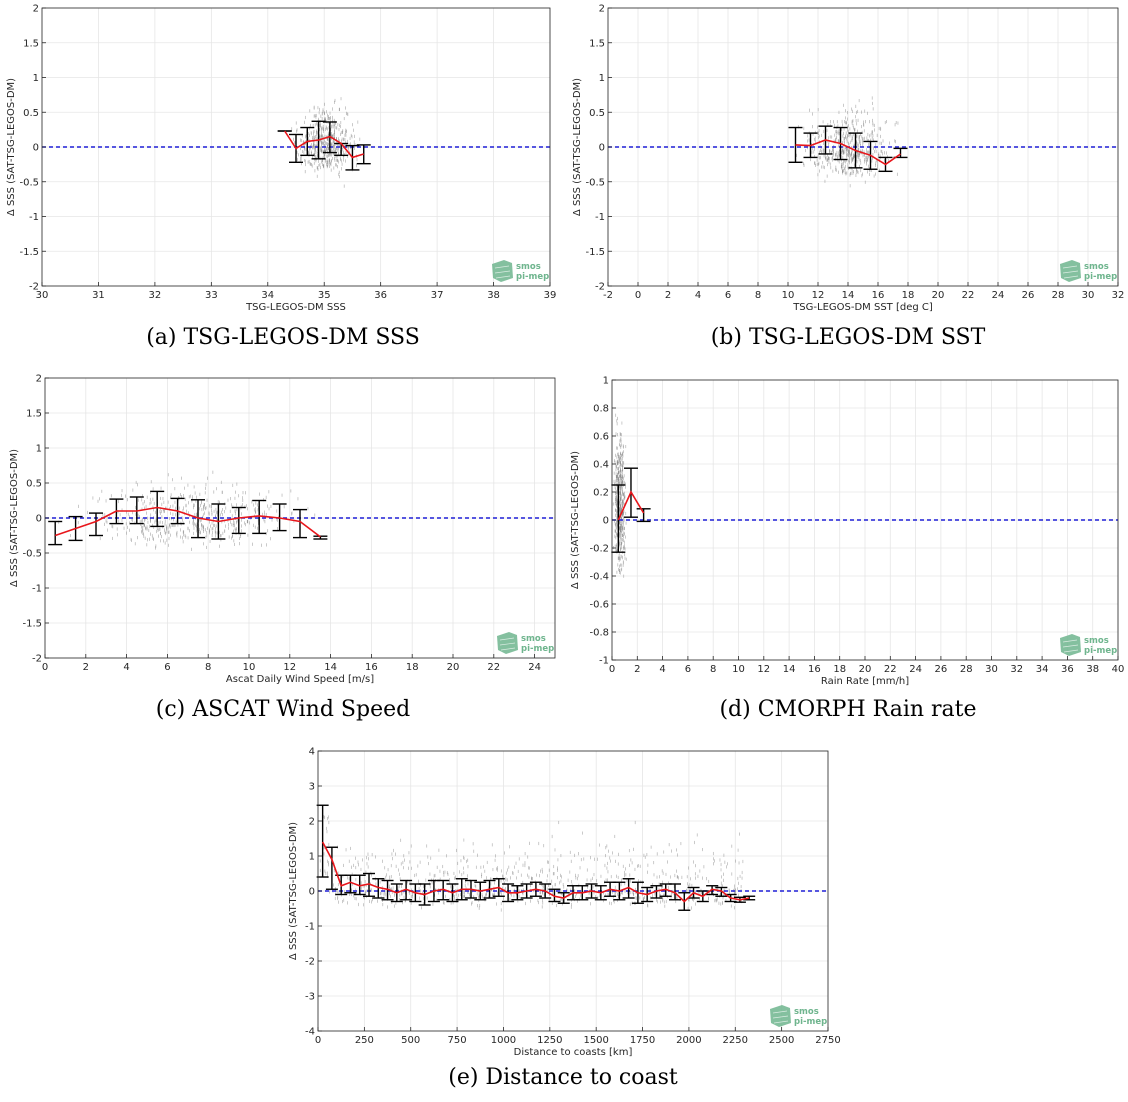  What do you see at coordinates (503, 1040) in the screenshot?
I see `x-tick-label: 1000` at bounding box center [503, 1040].